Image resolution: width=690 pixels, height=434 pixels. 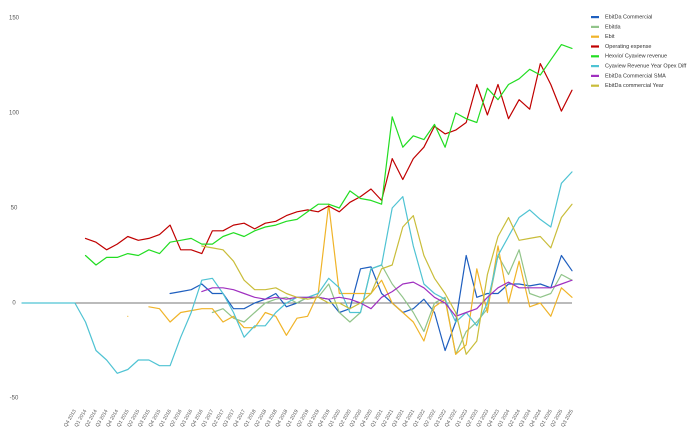 I want to click on y-tick-label: 100, so click(x=14, y=114).